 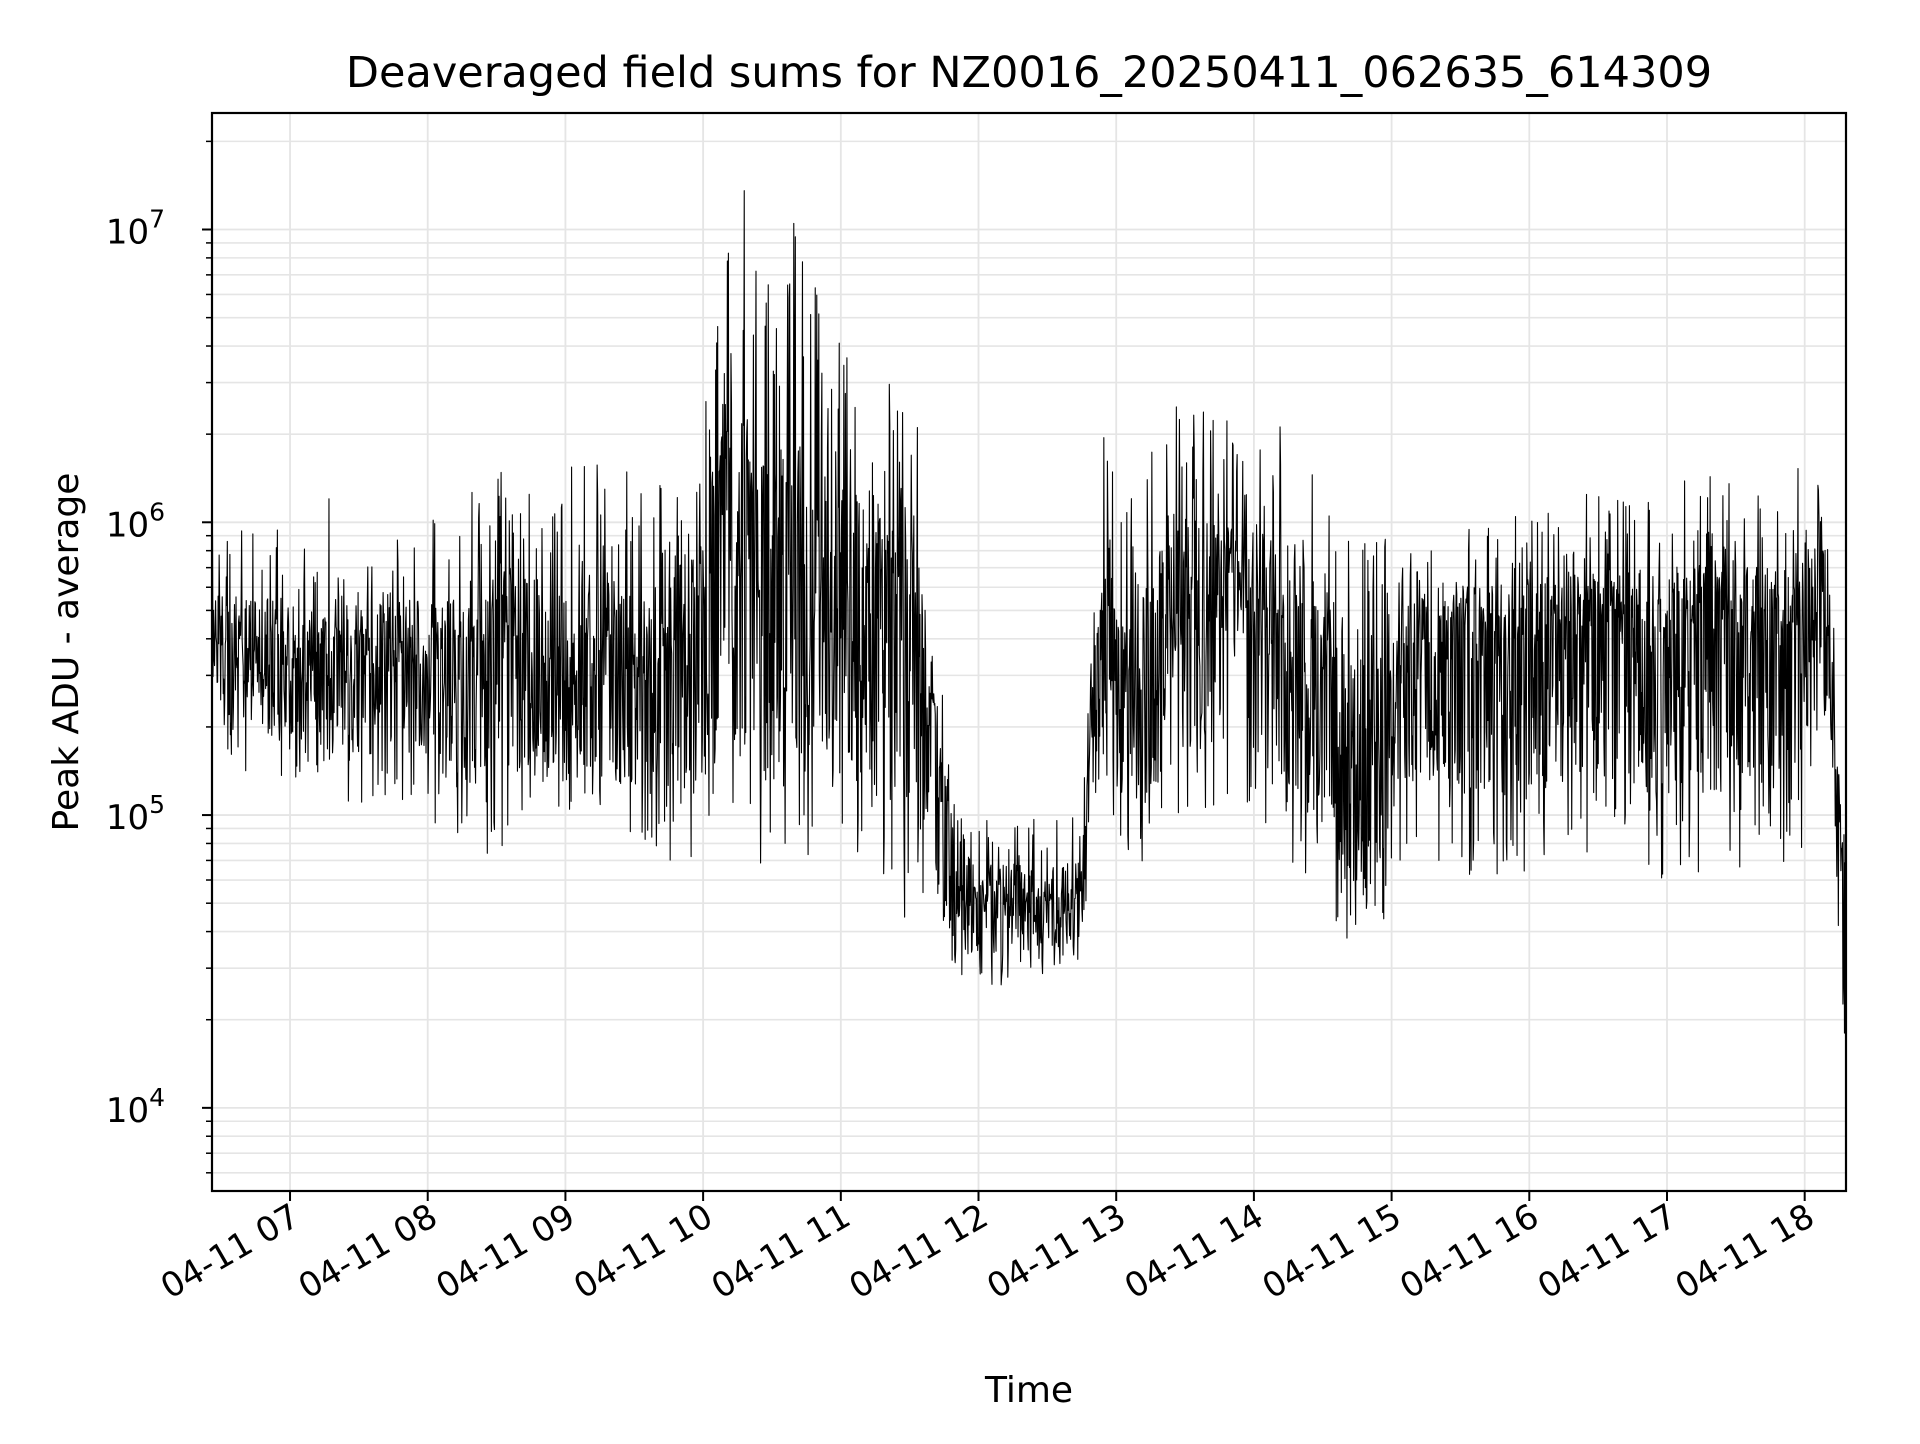 I want to click on y-axis-label: Peak ADU - average, so click(x=66, y=652).